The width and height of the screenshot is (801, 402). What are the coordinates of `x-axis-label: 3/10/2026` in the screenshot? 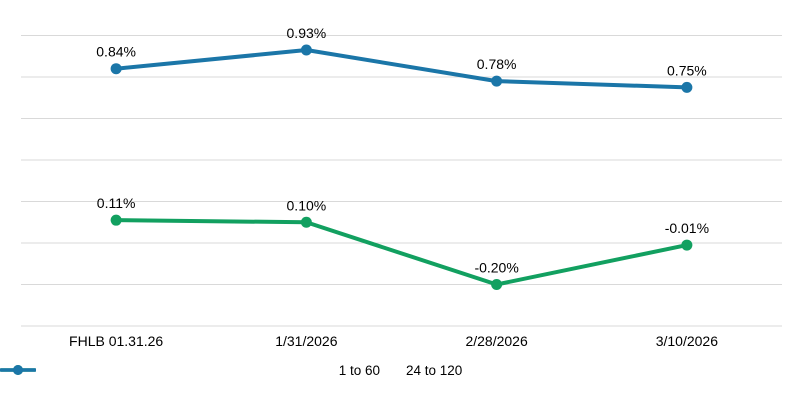 It's located at (687, 341).